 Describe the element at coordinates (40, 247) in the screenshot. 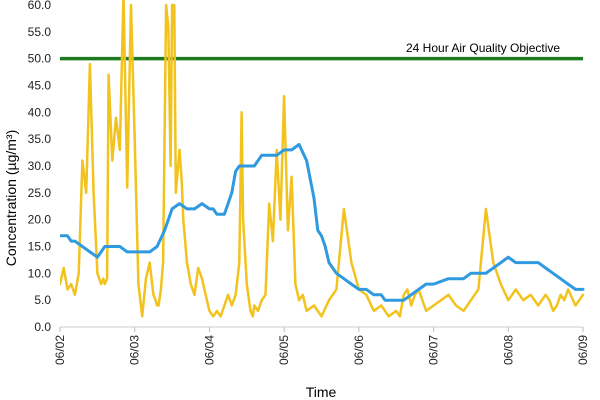

I see `y-tick-label: 15.0` at that location.